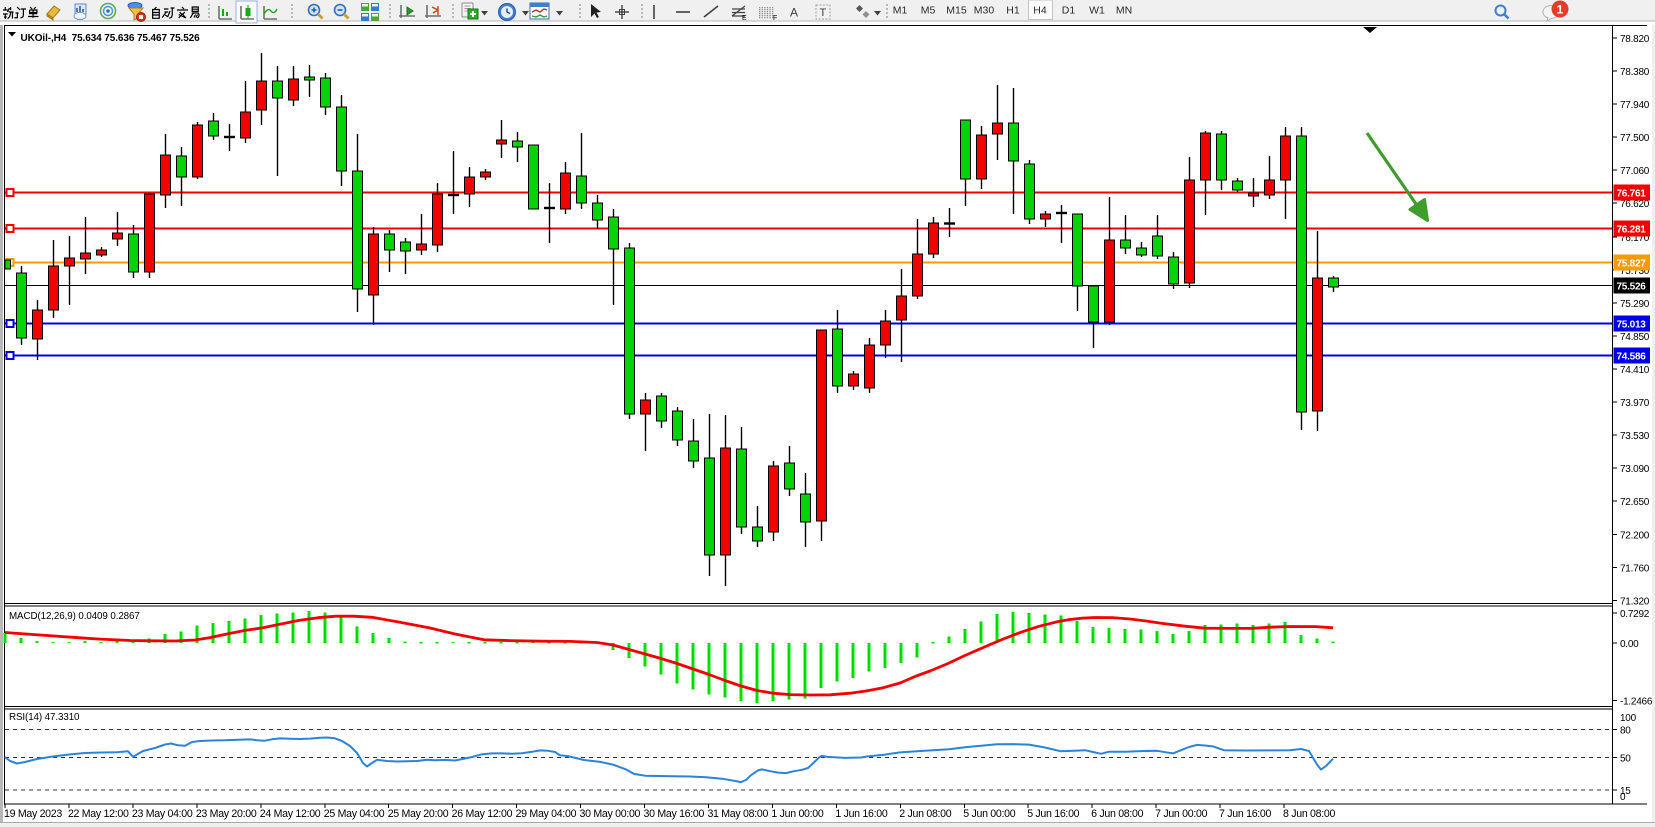 This screenshot has height=827, width=1655. What do you see at coordinates (98, 814) in the screenshot?
I see `svg-text: 22 May 12:00` at bounding box center [98, 814].